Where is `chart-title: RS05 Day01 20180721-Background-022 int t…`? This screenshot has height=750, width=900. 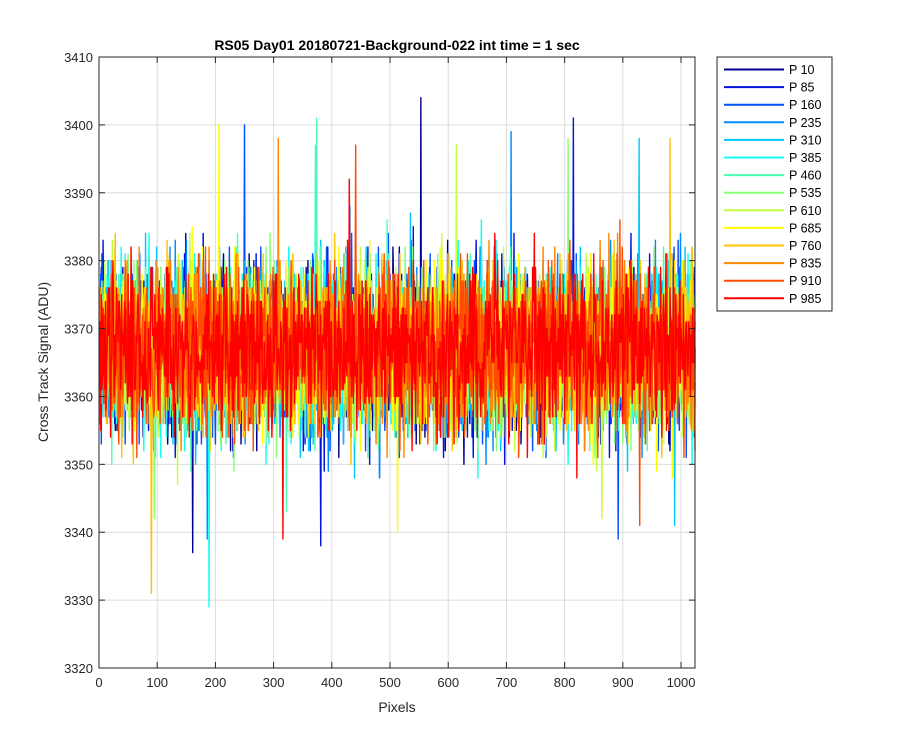
chart-title: RS05 Day01 20180721-Background-022 int t… is located at coordinates (397, 45).